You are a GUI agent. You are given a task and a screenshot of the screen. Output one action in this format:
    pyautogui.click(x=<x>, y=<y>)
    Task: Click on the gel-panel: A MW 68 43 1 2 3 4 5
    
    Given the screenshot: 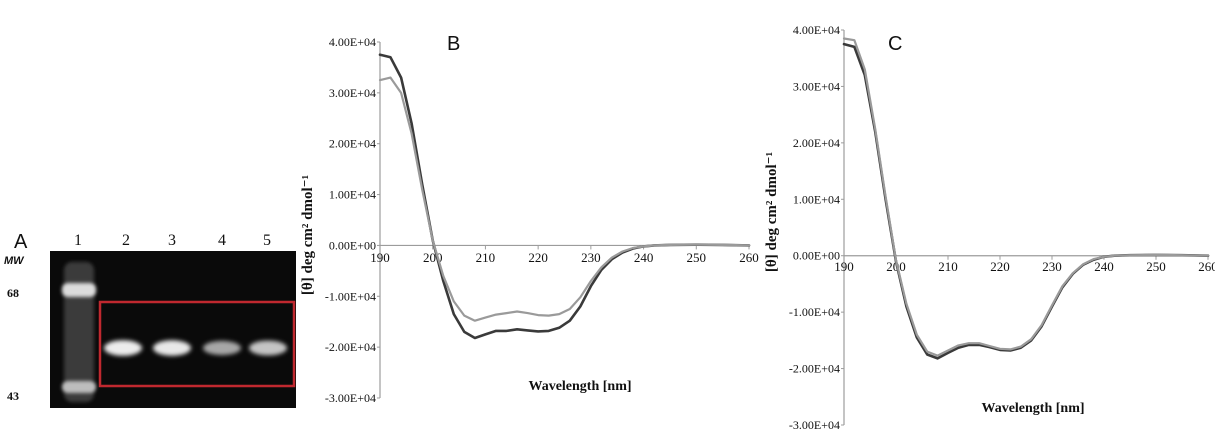 What is the action you would take?
    pyautogui.click(x=150, y=319)
    